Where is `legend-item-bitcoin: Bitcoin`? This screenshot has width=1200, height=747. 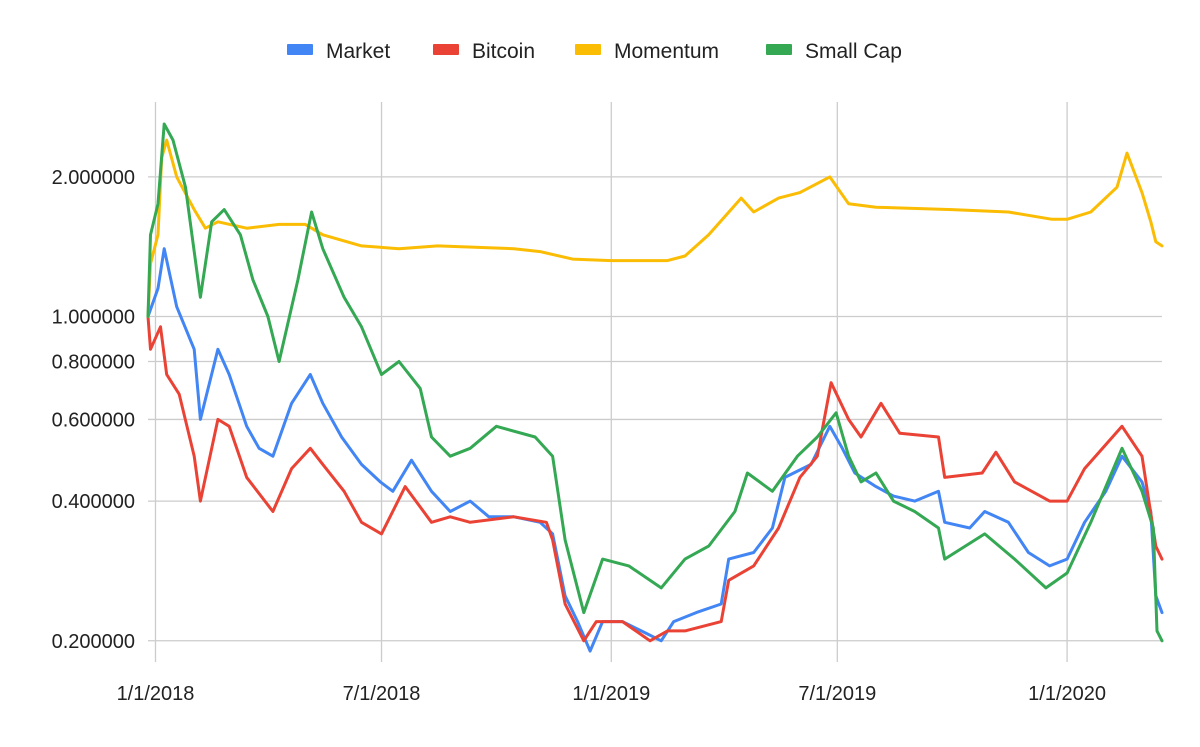
legend-item-bitcoin: Bitcoin is located at coordinates (484, 51).